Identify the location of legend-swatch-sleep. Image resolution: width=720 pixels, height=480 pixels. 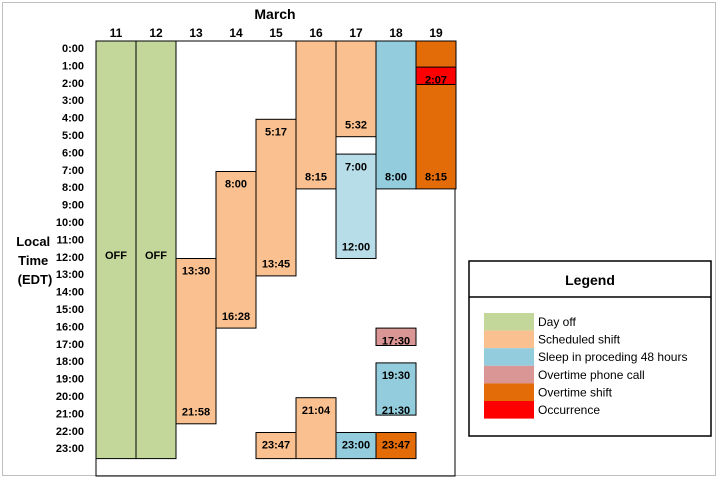
(509, 357).